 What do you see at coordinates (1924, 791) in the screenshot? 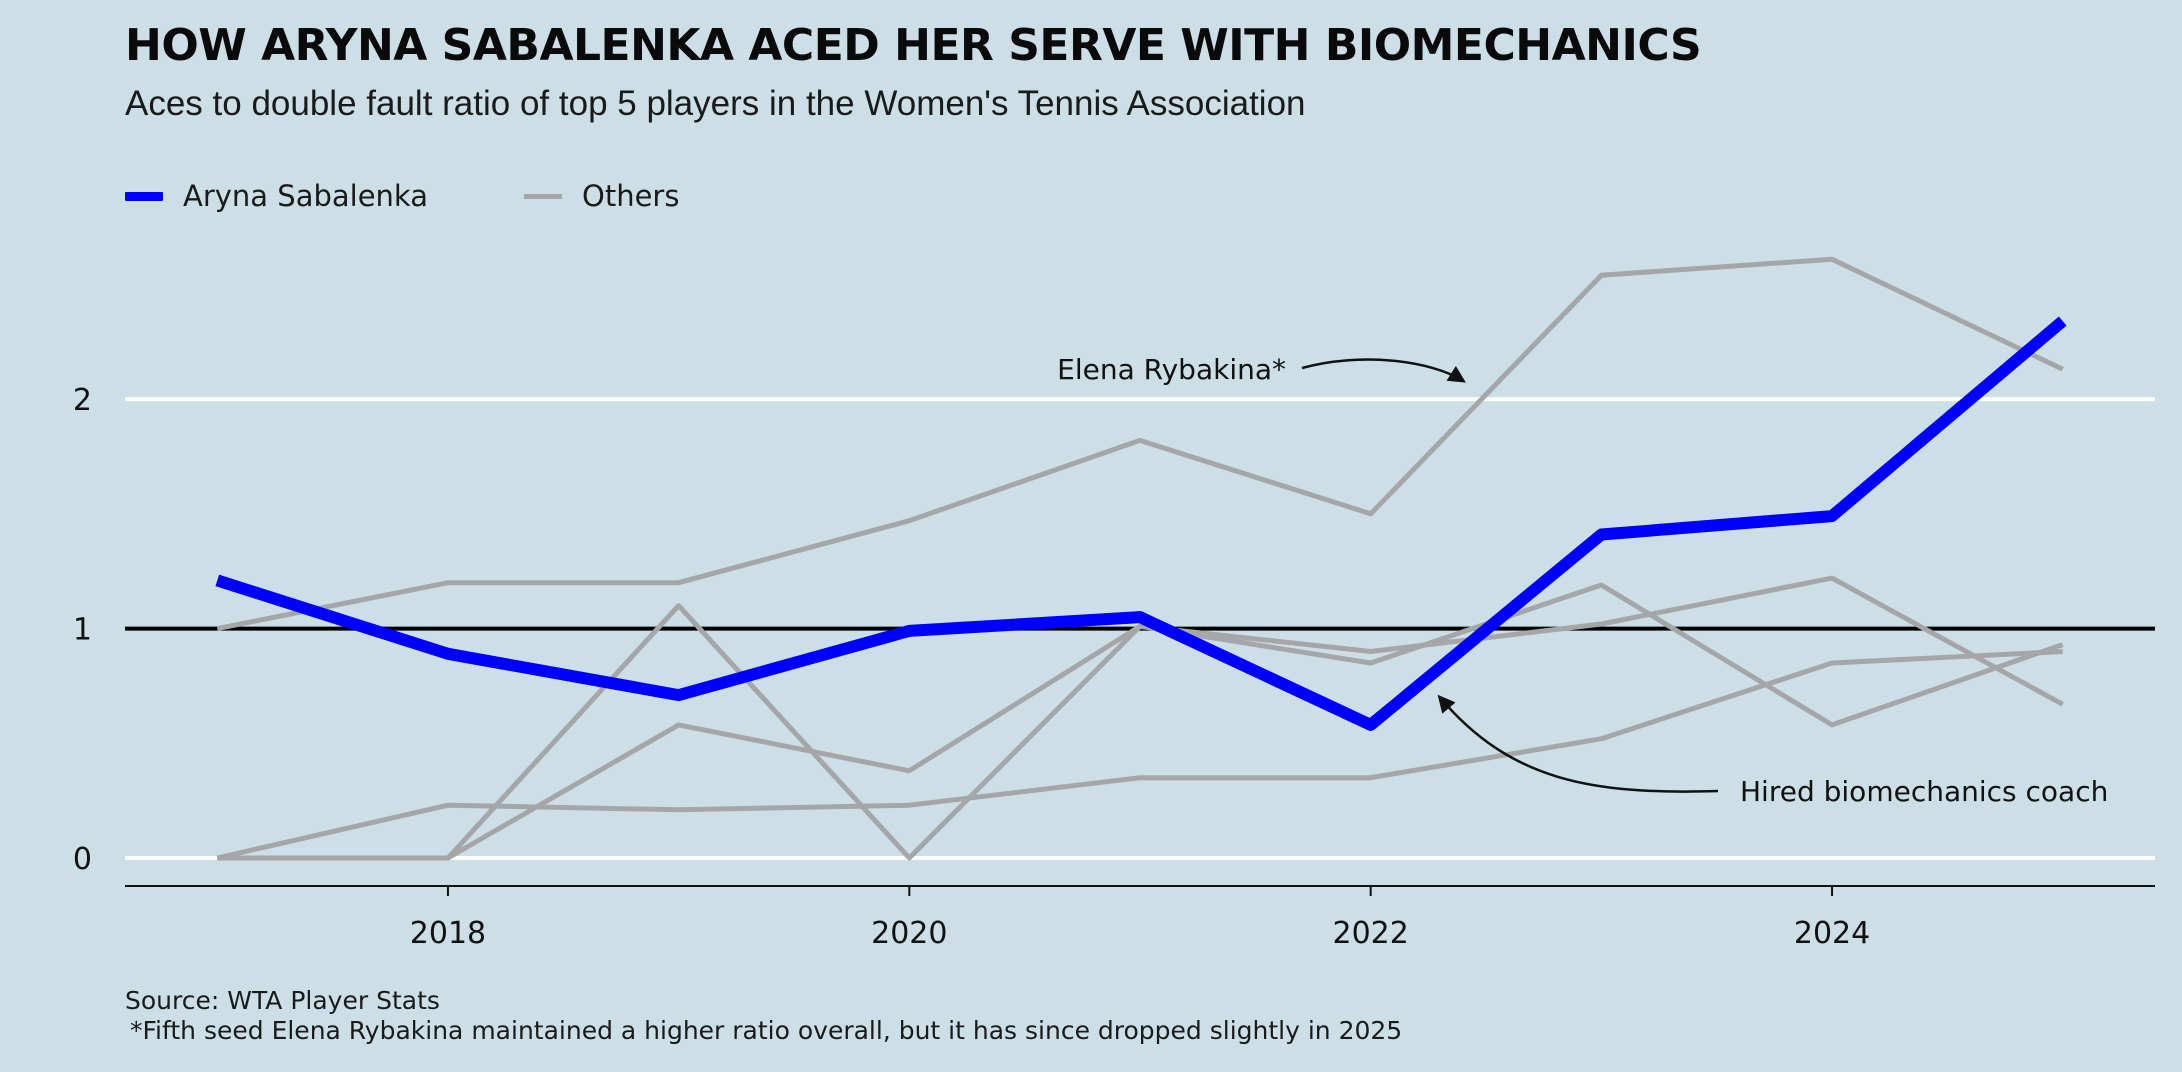
I see `annotation-coach: Hired biomechanics coach` at bounding box center [1924, 791].